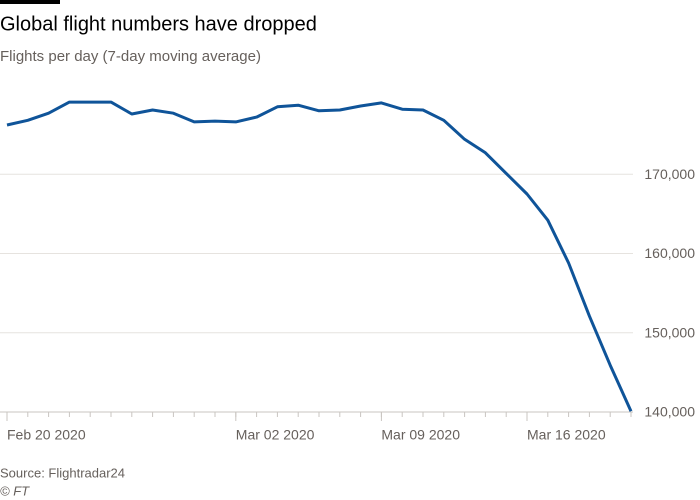  What do you see at coordinates (158, 24) in the screenshot?
I see `chart-title: Global flight numbers have dropped` at bounding box center [158, 24].